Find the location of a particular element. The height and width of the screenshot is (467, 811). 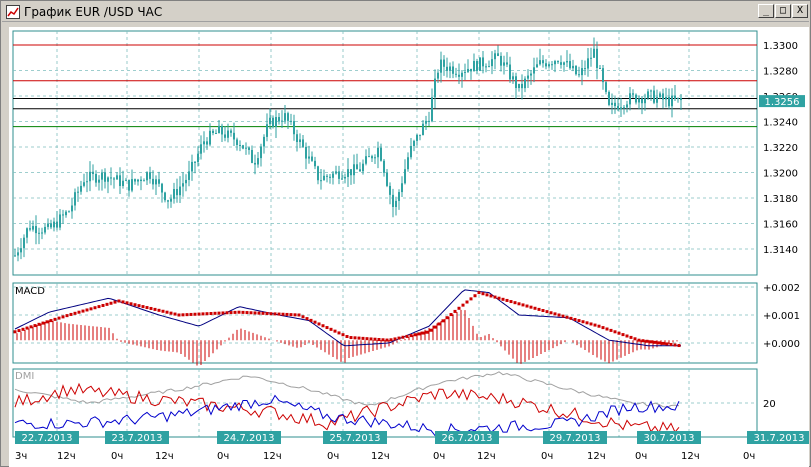

maximize-button: □ is located at coordinates (783, 11).